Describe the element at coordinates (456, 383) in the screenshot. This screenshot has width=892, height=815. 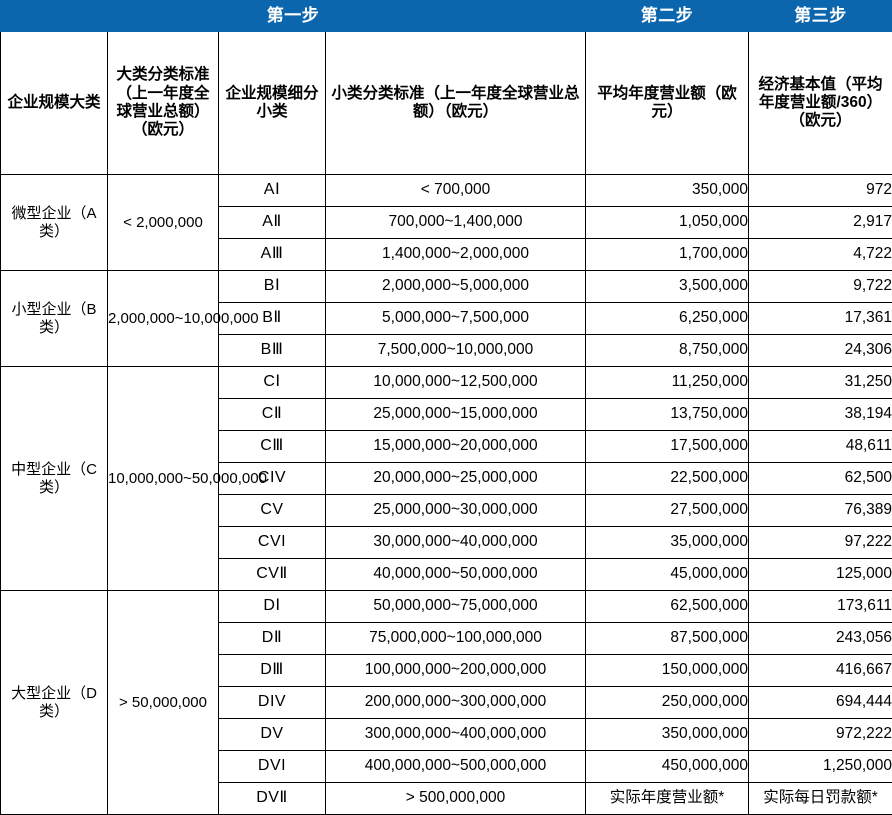
I see `subcategory-range-cell: 10,000,000~12,500,000` at that location.